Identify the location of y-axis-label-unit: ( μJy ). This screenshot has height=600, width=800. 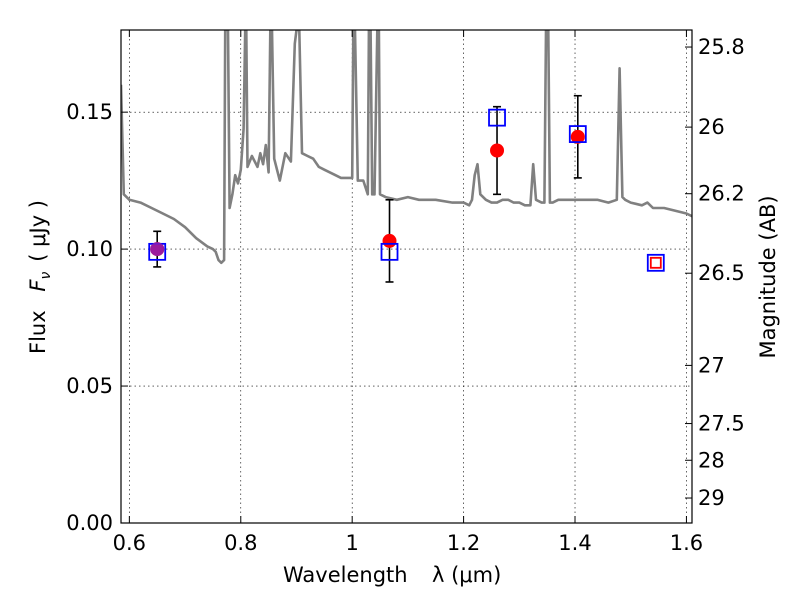
(38, 231).